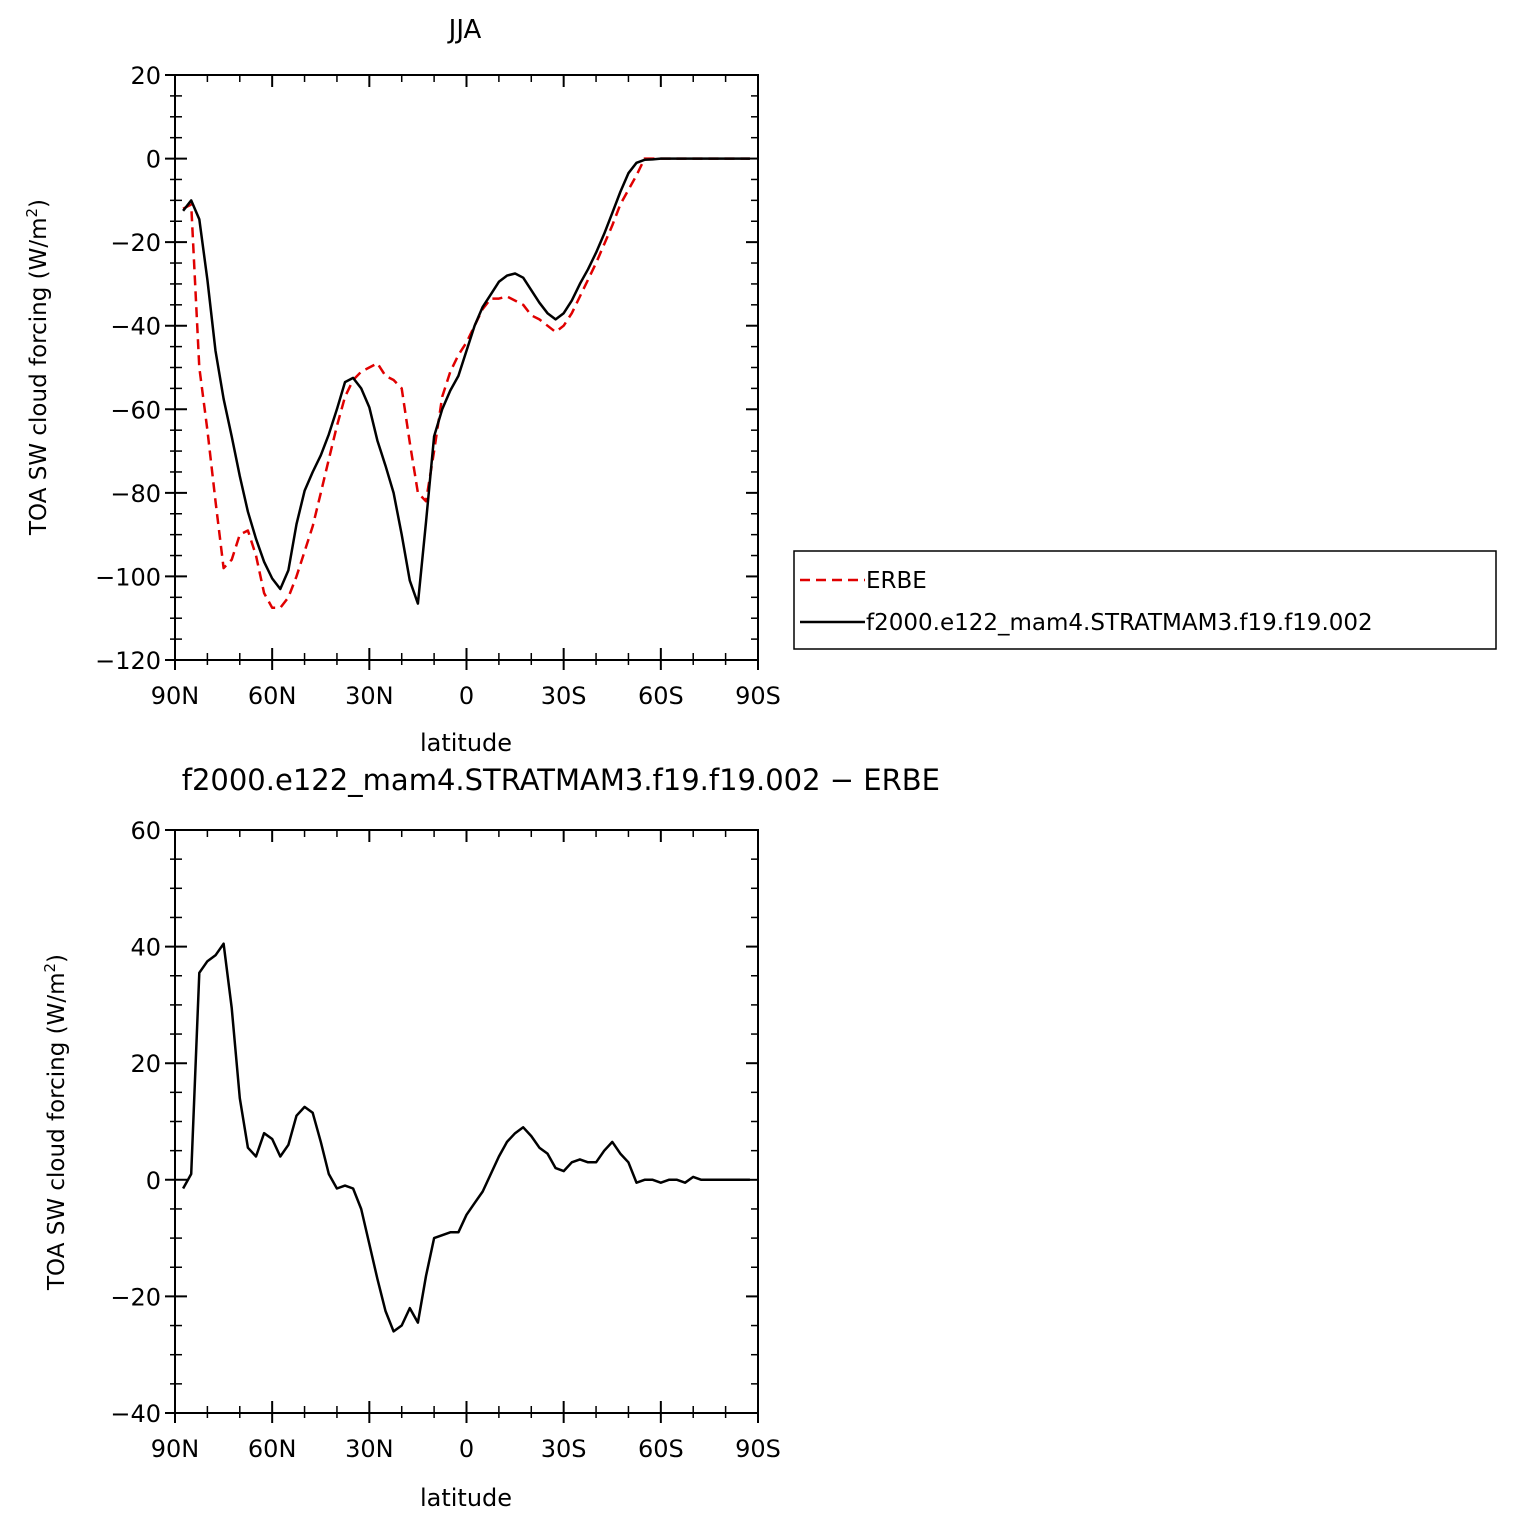 Image resolution: width=1519 pixels, height=1519 pixels. Describe the element at coordinates (466, 1498) in the screenshot. I see `bottom-chart-x-axis-label: latitude` at that location.